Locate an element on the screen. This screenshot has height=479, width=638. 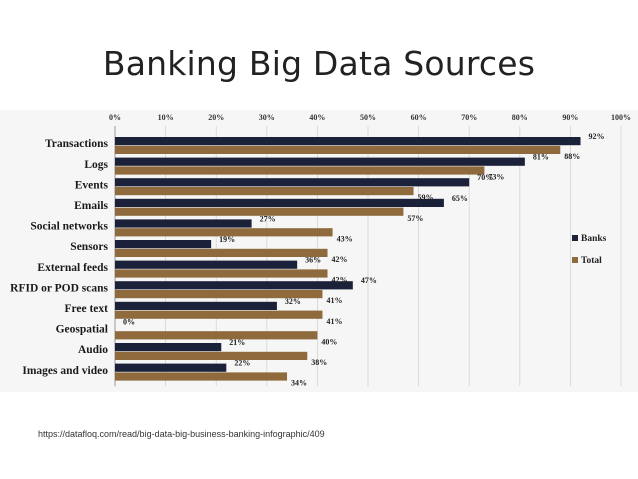
value-label-total: 38% is located at coordinates (319, 362).